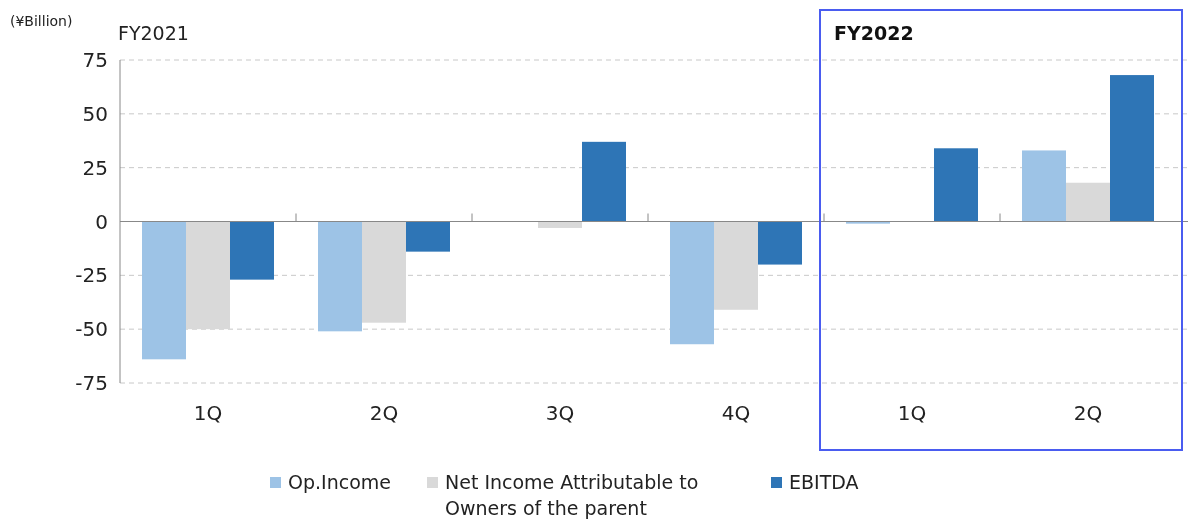 Image resolution: width=1188 pixels, height=530 pixels. Describe the element at coordinates (824, 482) in the screenshot. I see `legend-label: EBITDA` at that location.